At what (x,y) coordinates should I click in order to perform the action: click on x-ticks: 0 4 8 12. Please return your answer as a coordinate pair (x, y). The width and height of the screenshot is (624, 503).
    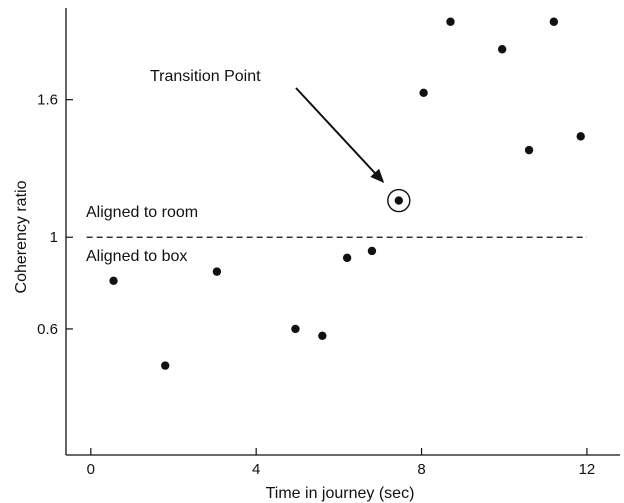
    Looking at the image, I should click on (341, 463).